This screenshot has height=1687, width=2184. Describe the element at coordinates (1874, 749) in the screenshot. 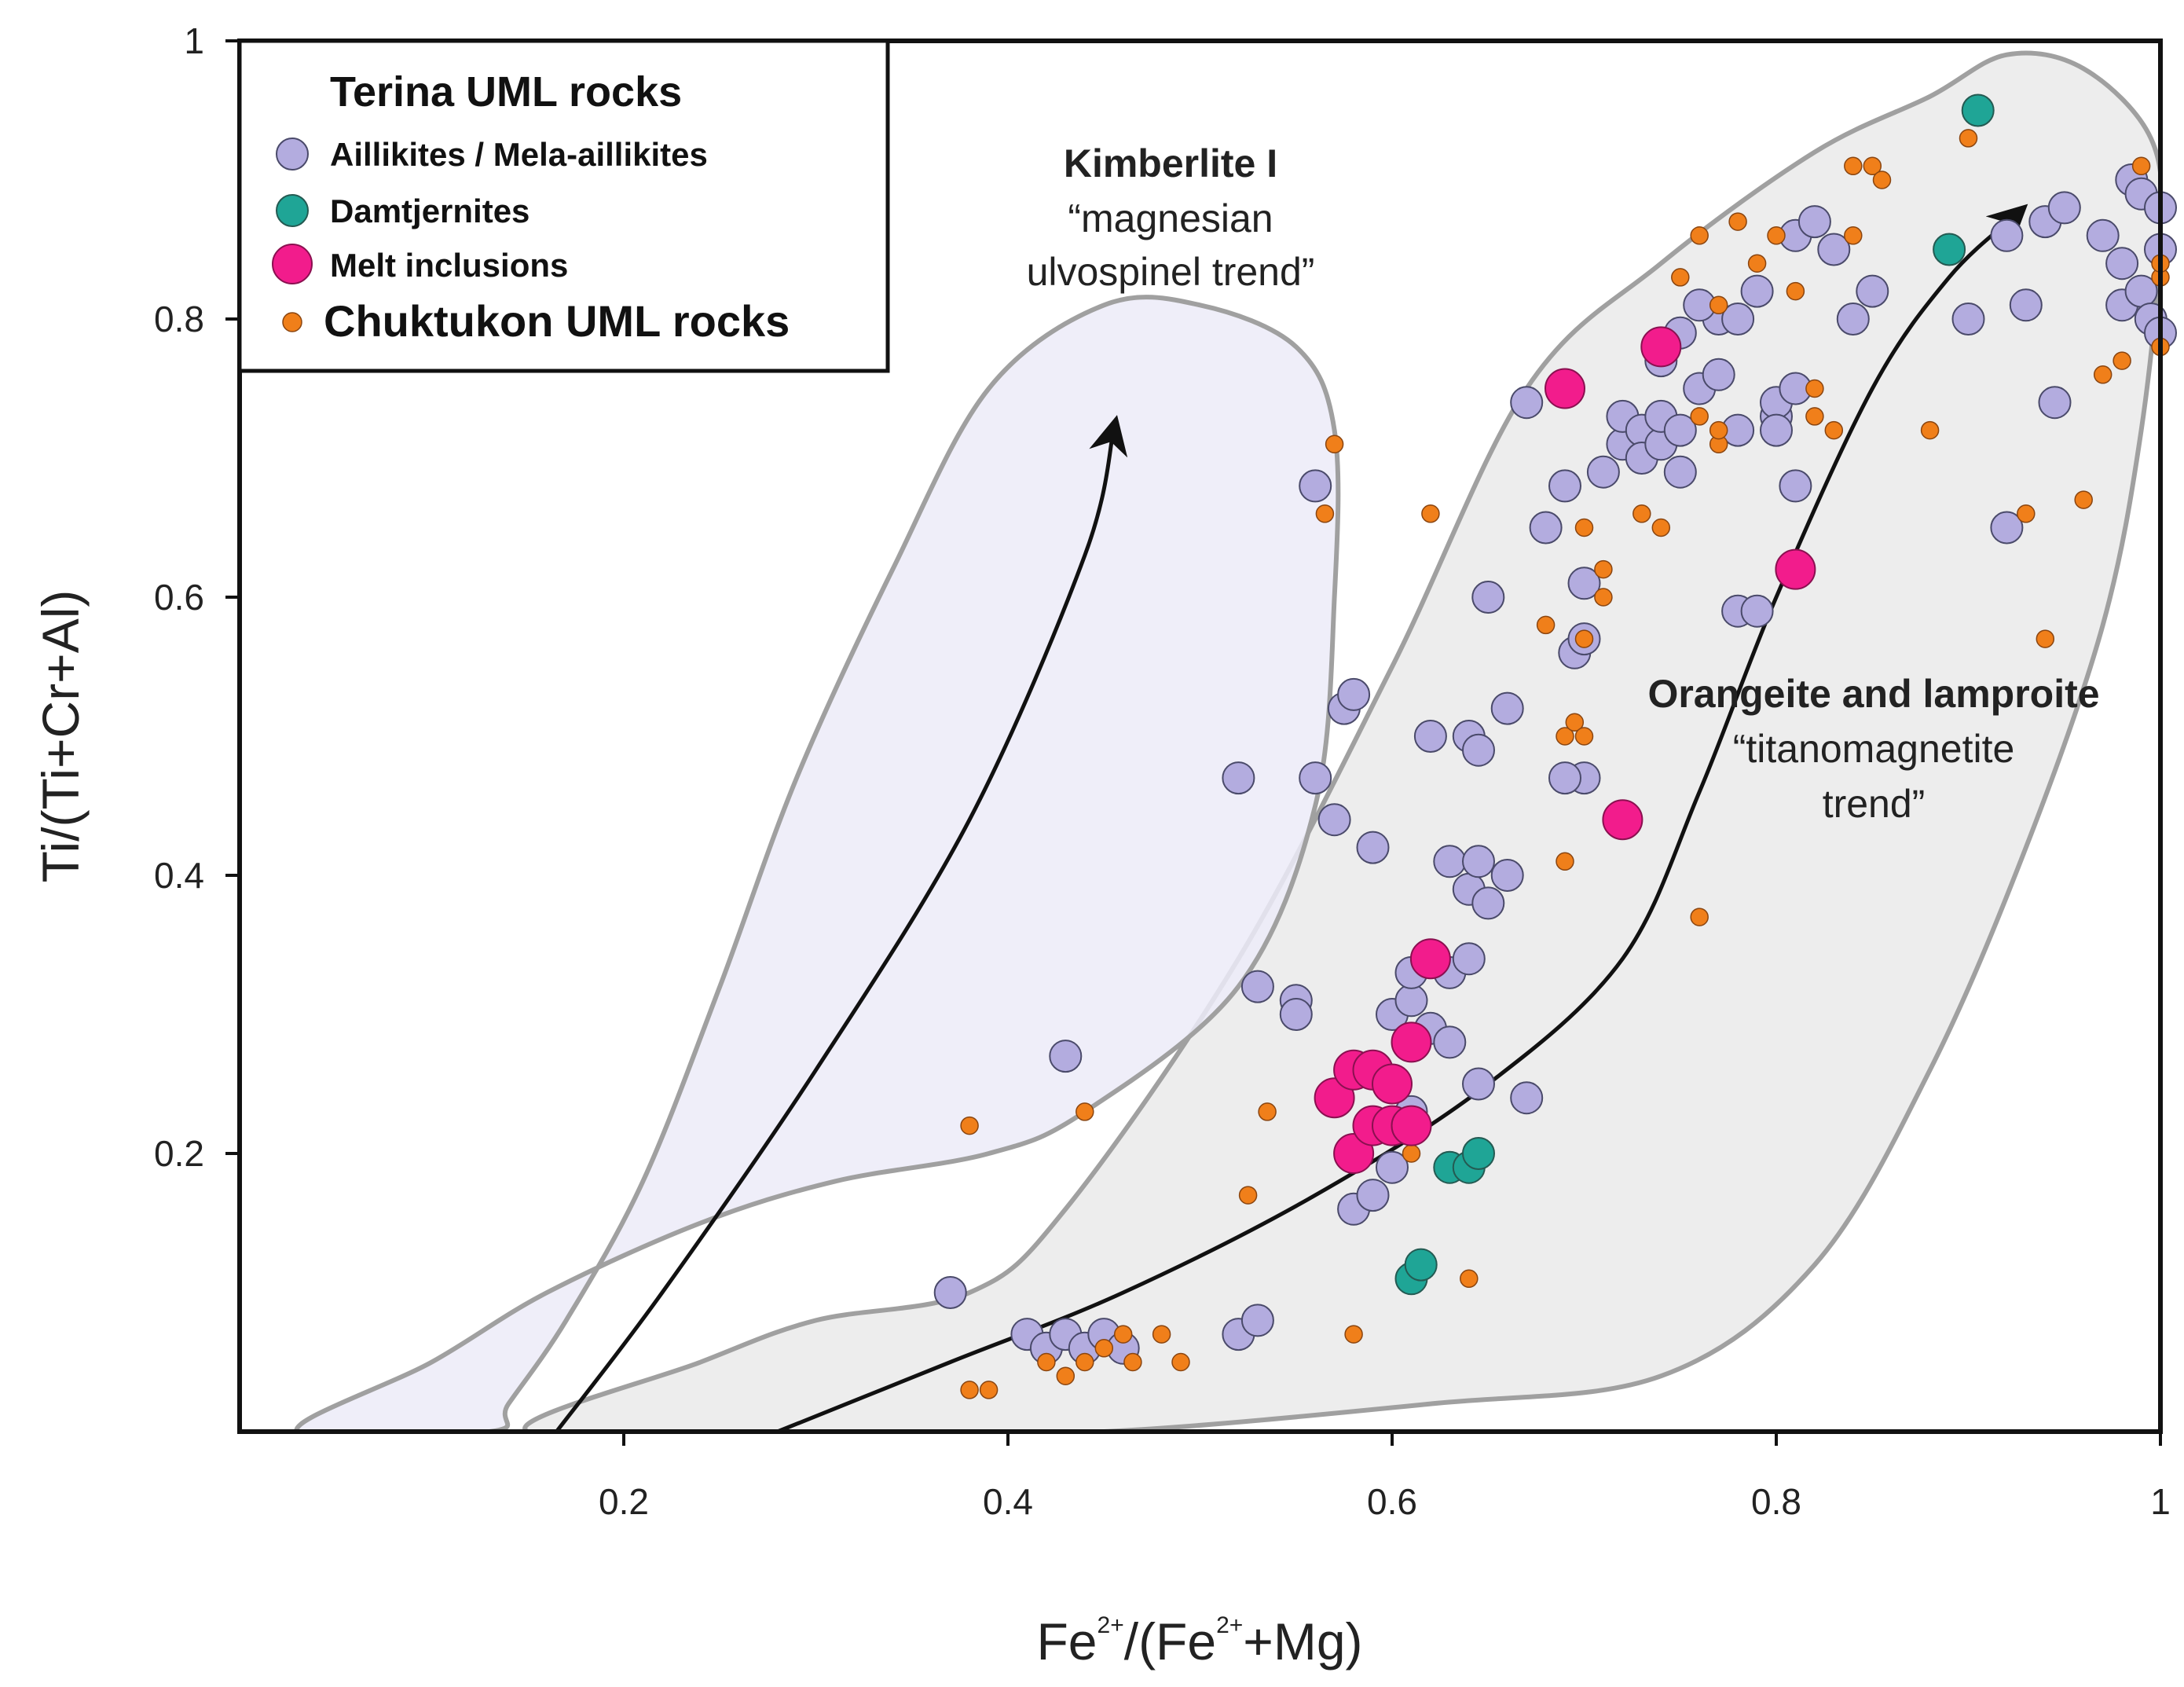

I see `orangeite-sublabel-1: “titanomagnetite` at that location.